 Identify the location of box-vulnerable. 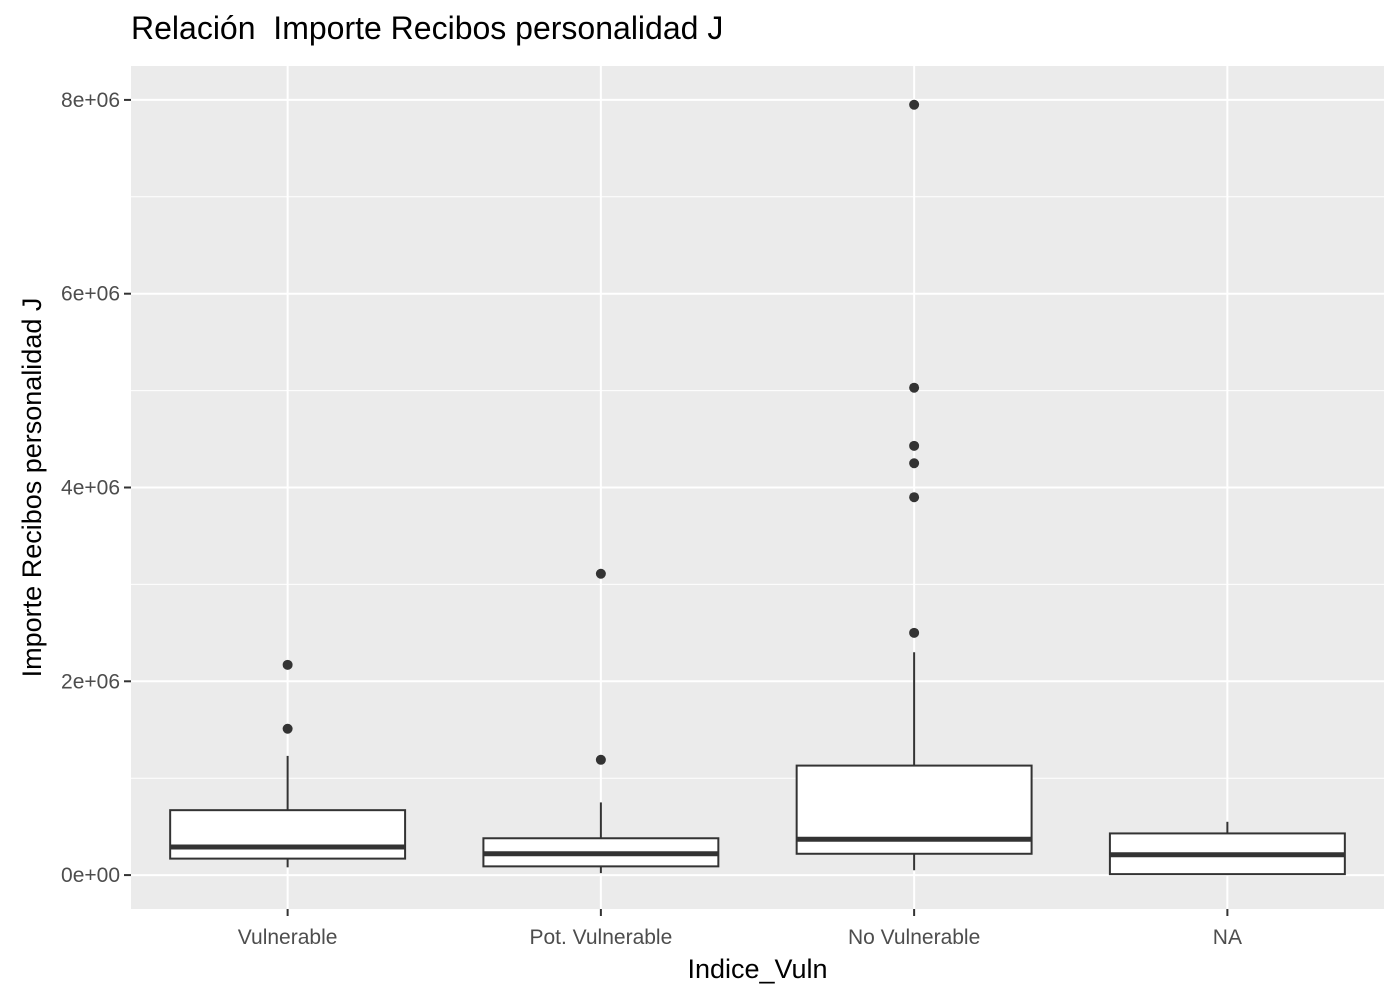
(288, 763).